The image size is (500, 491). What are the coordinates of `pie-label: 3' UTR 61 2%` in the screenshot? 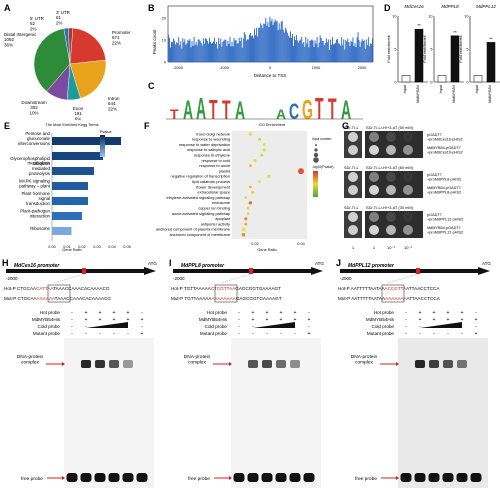 It's located at (63, 17).